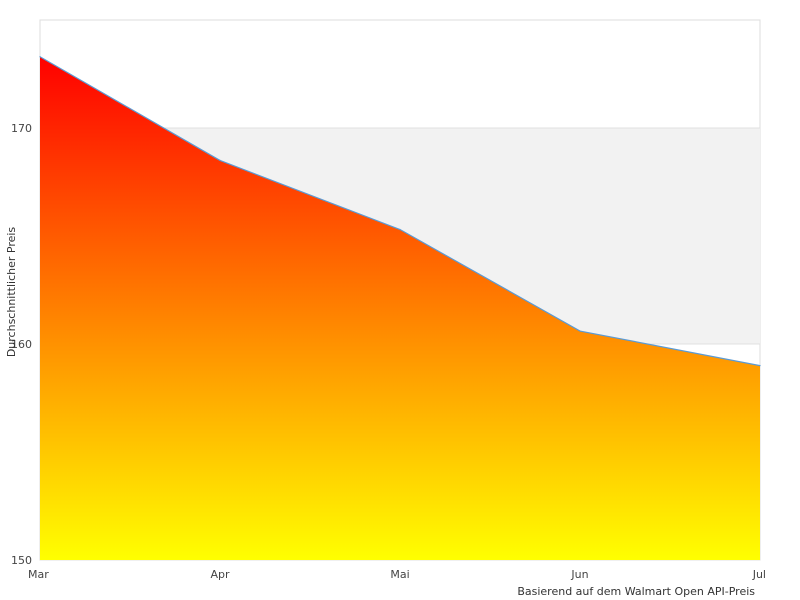  Describe the element at coordinates (579, 574) in the screenshot. I see `x-tick-label: Jun` at that location.